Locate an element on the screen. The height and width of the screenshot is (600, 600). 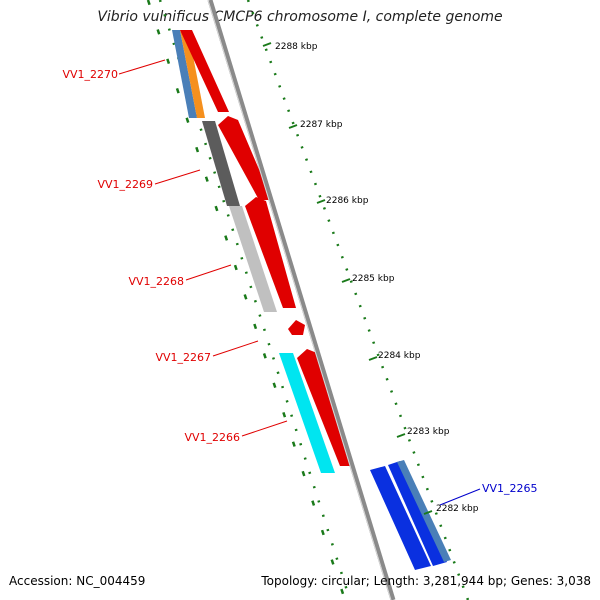
scale-label: 2282 kbp is located at coordinates (457, 509).